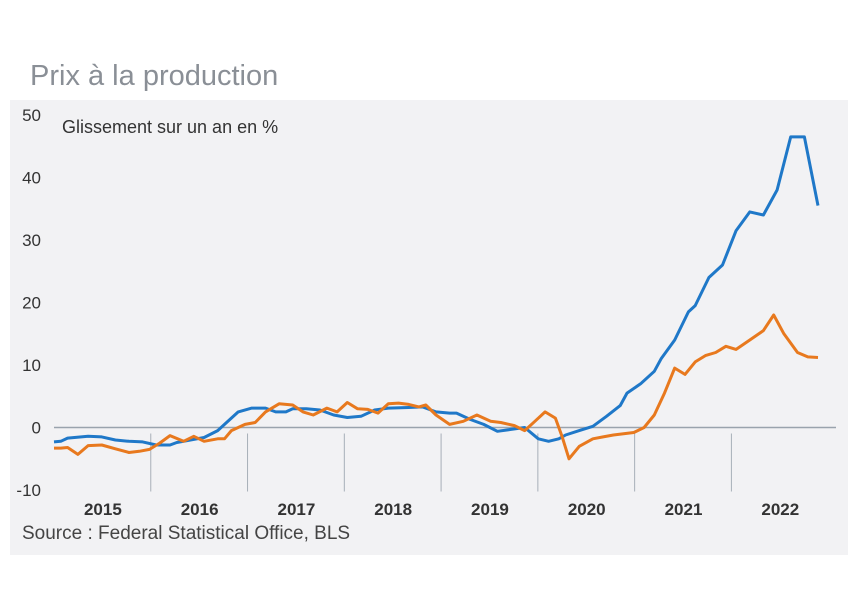  What do you see at coordinates (31, 303) in the screenshot?
I see `y-tick-label: 20` at bounding box center [31, 303].